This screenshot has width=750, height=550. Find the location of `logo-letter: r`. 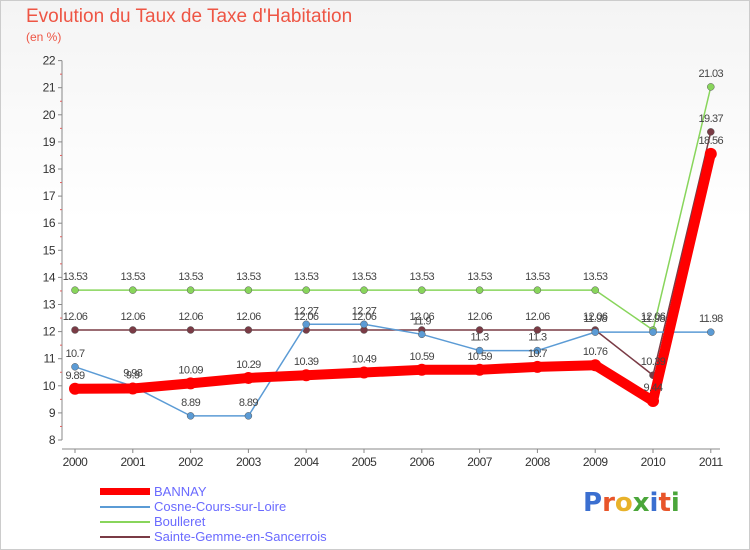

logo-letter: r is located at coordinates (608, 503).